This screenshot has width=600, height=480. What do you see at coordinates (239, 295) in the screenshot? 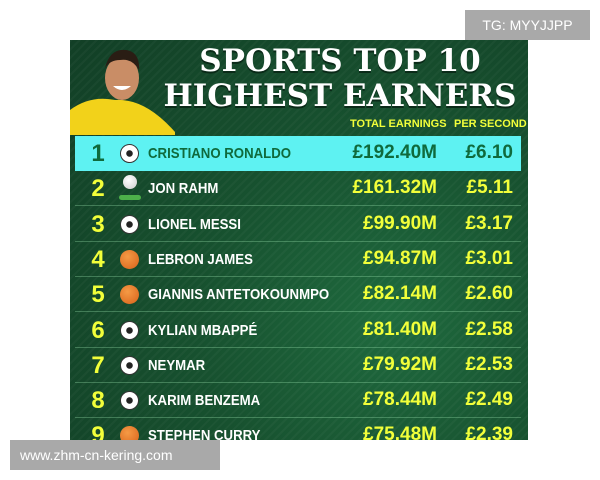
I see `athlete-name: GIANNIS ANTETOKOUNMPO` at bounding box center [239, 295].